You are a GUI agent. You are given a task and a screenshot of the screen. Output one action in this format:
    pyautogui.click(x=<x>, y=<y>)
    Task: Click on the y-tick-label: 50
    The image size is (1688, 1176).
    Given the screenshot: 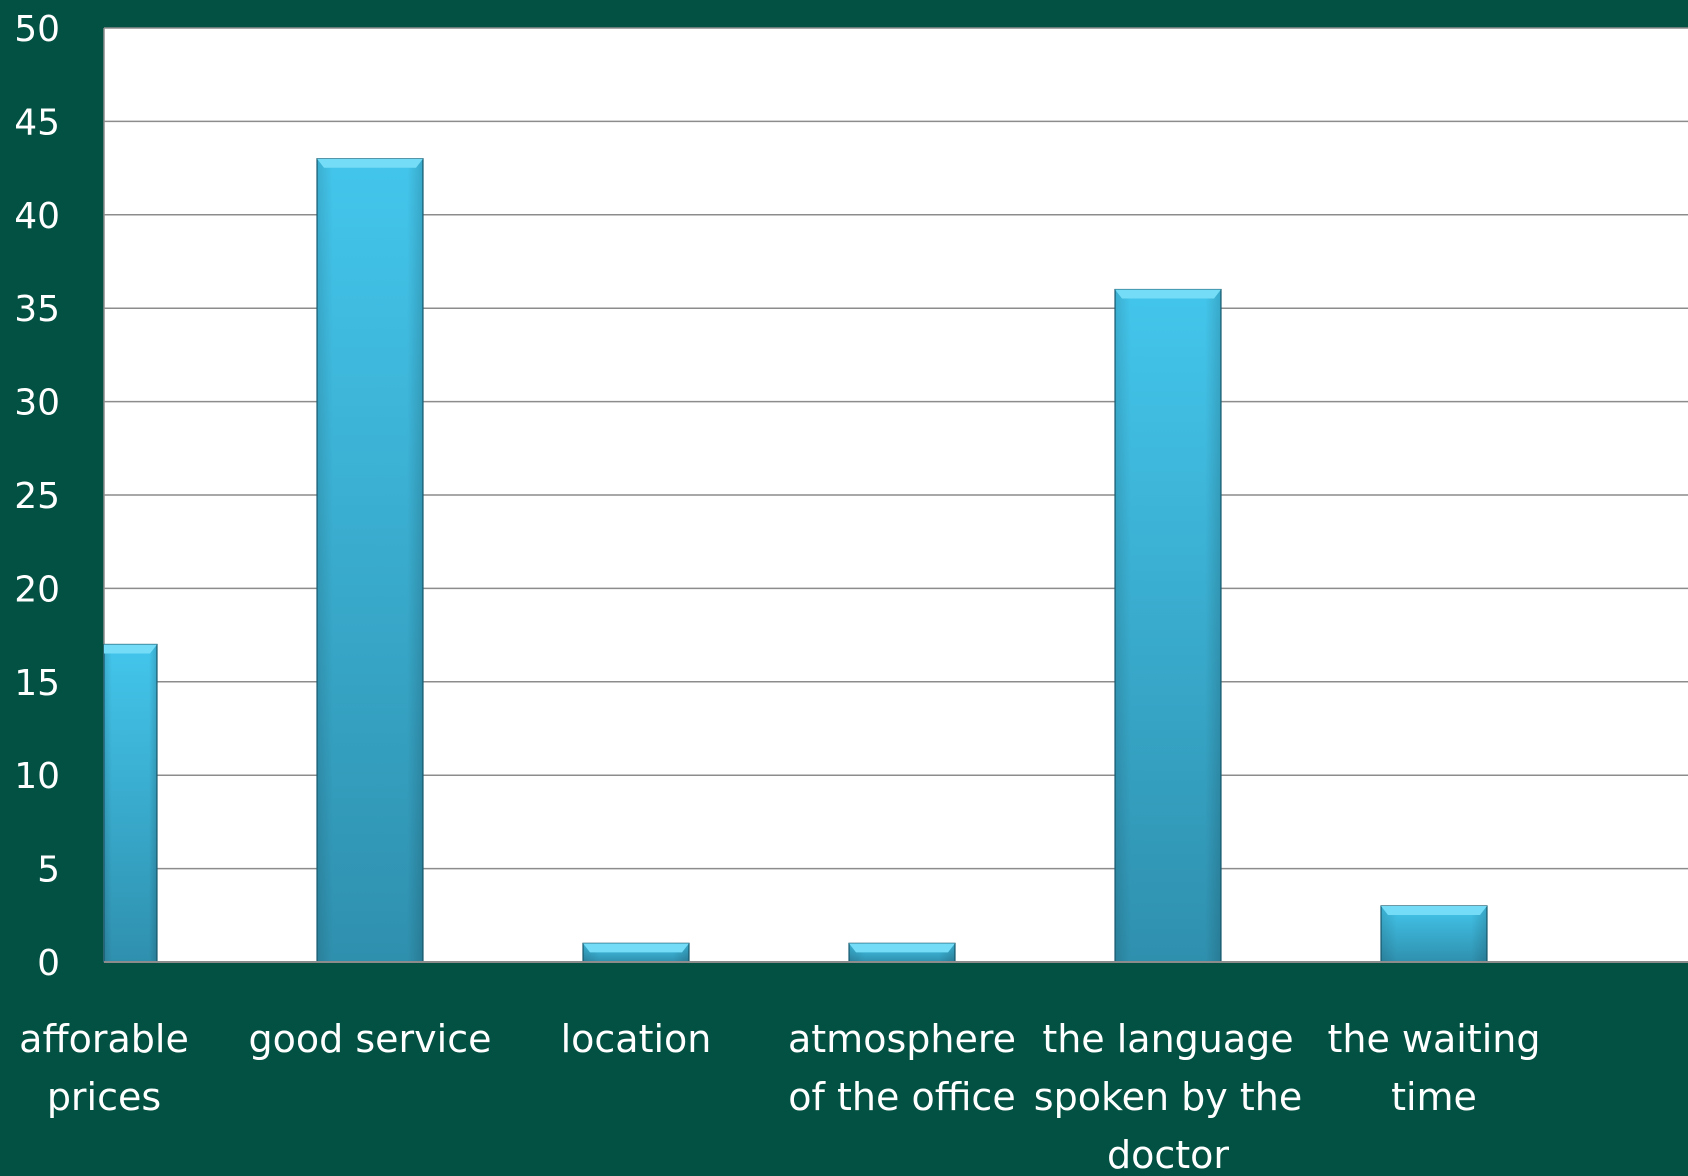 What is the action you would take?
    pyautogui.click(x=37, y=29)
    